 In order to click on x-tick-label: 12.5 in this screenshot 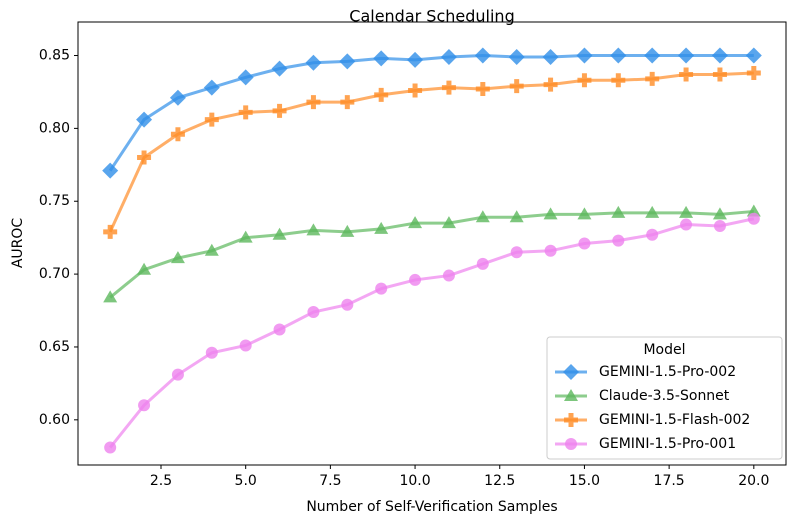, I will do `click(499, 481)`.